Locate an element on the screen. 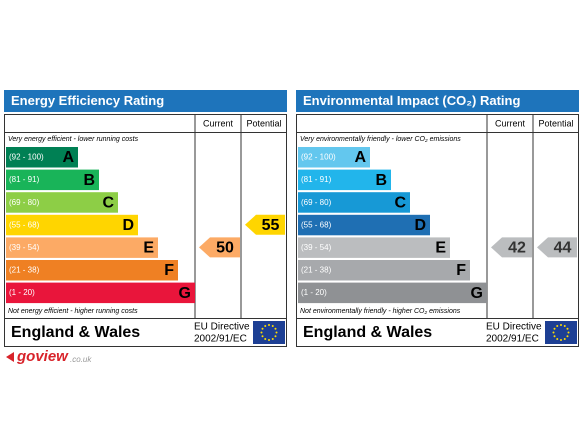  current-value: 42 is located at coordinates (517, 248).